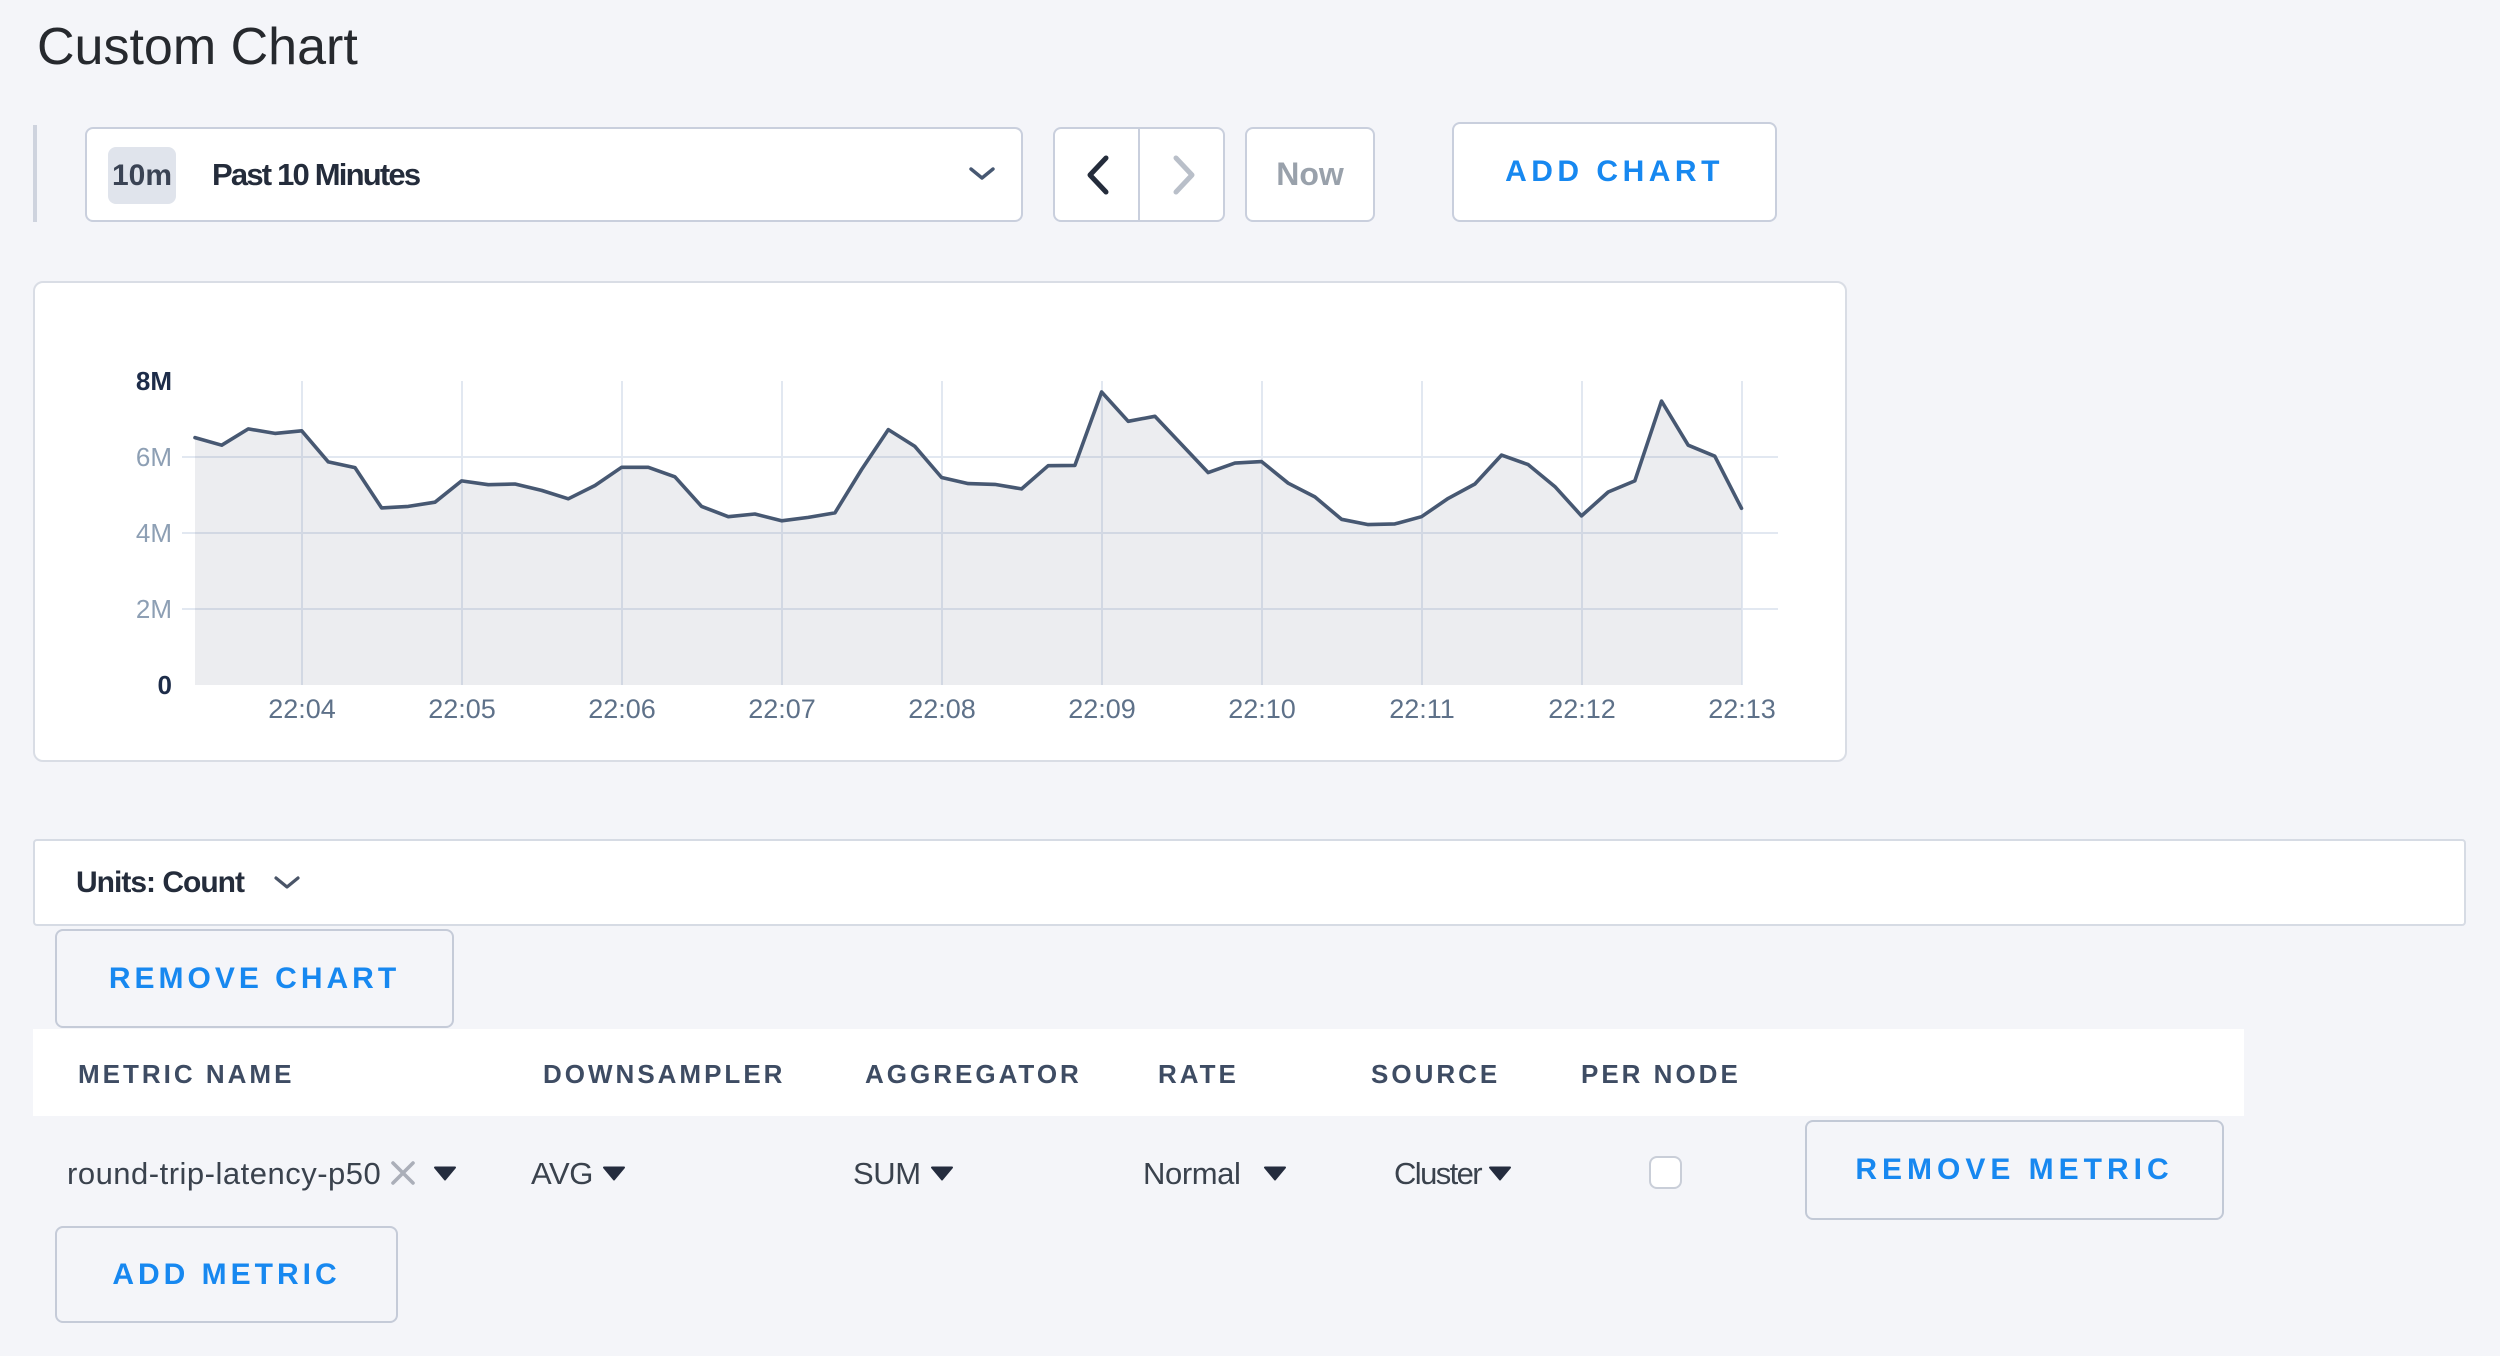  I want to click on svg-text: 22:13, so click(1742, 709).